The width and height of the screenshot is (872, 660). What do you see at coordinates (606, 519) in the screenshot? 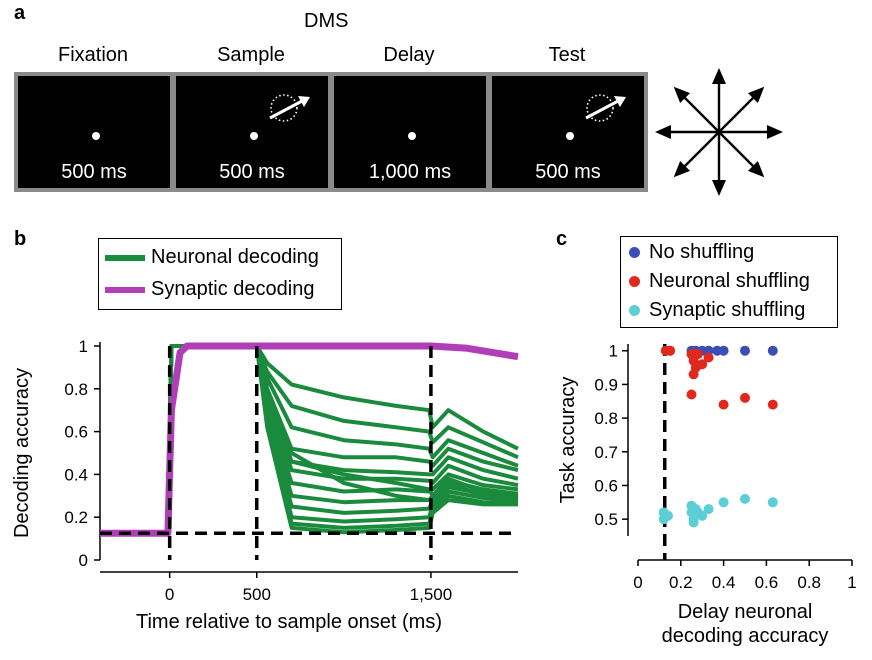
I see `y-tick-label: 0.5` at bounding box center [606, 519].